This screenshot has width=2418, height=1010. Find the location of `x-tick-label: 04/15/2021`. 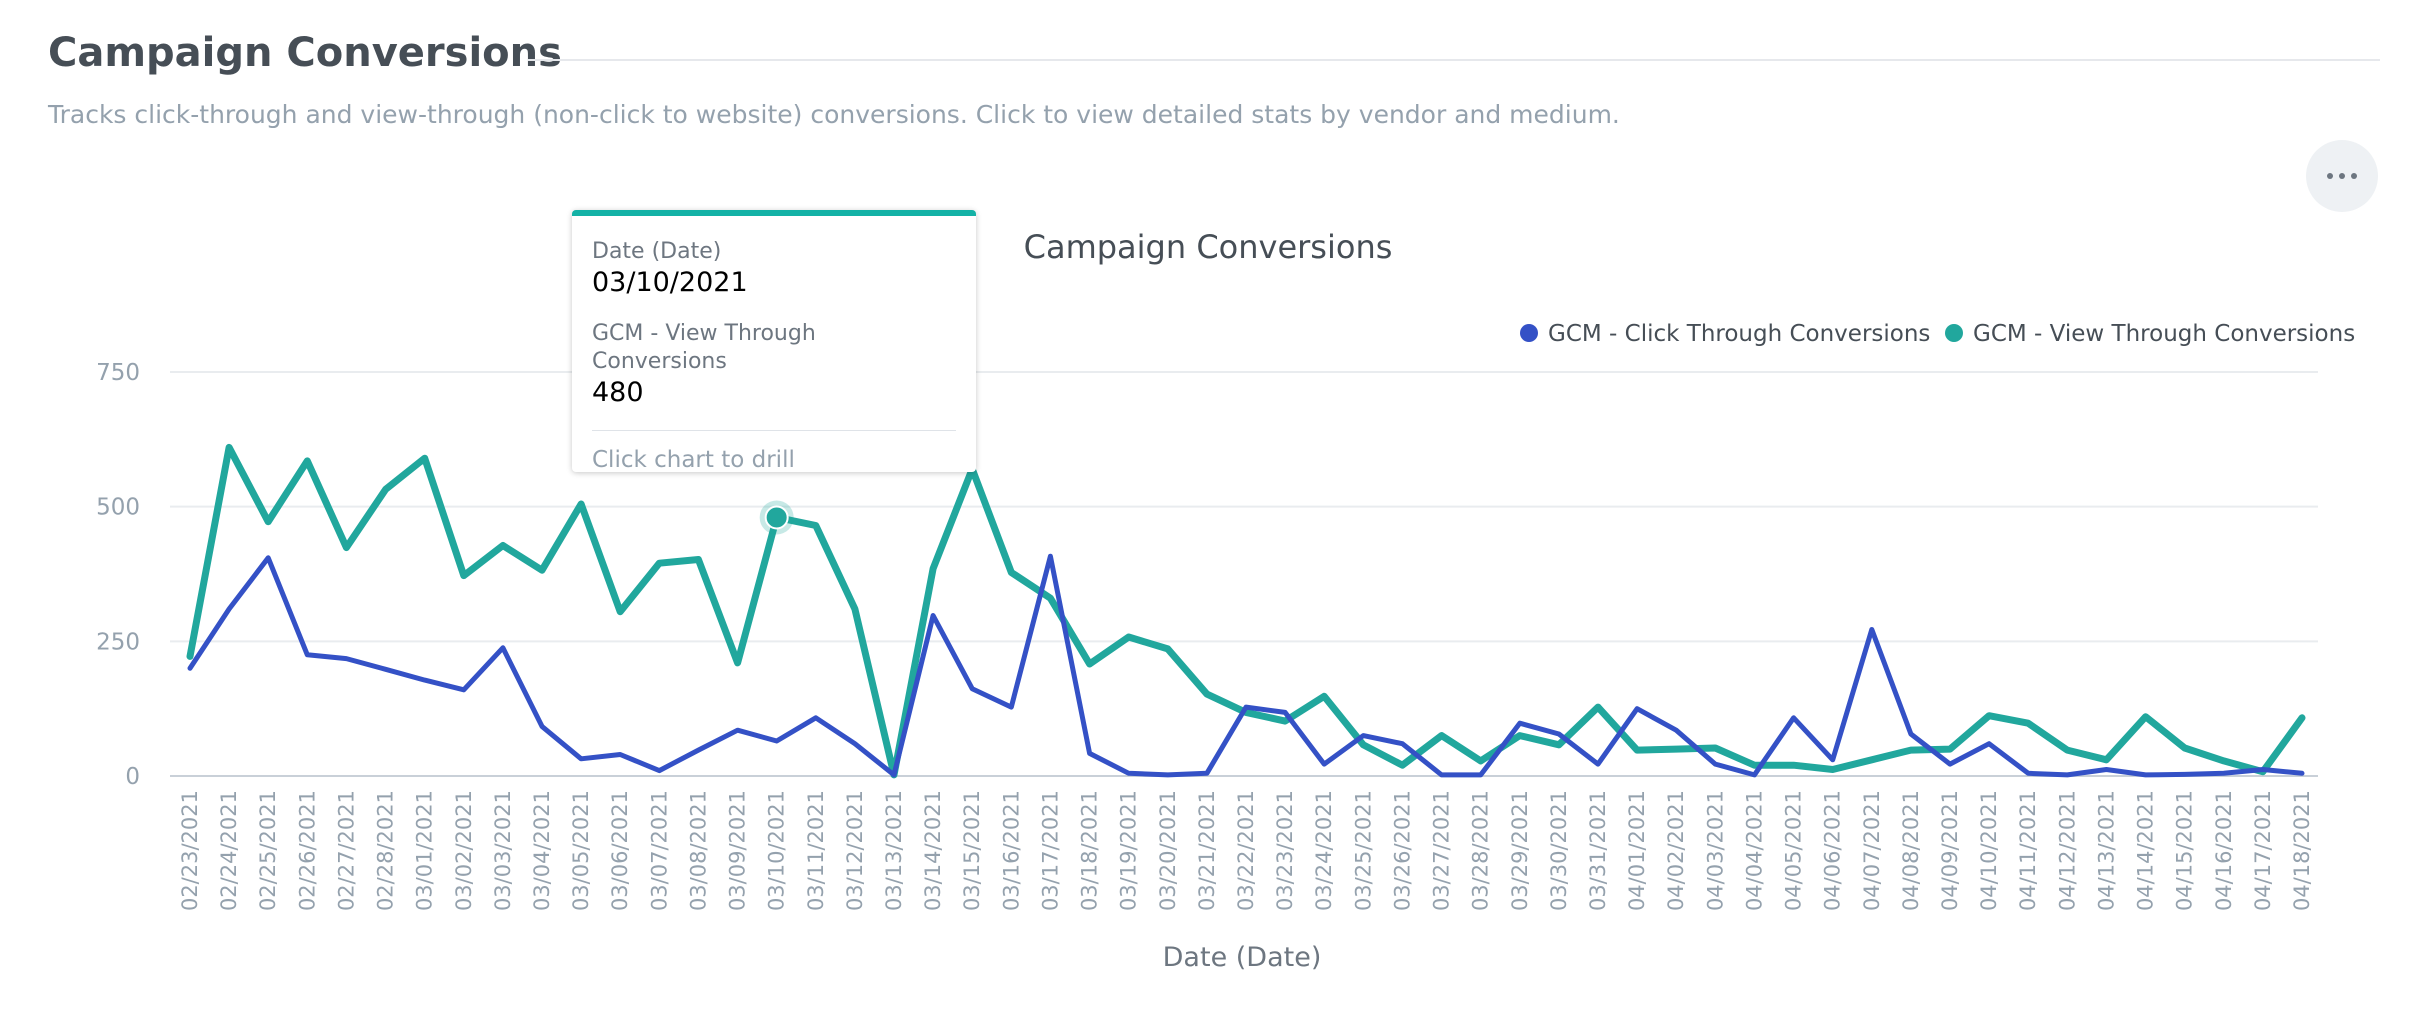

x-tick-label: 04/15/2021 is located at coordinates (2185, 850).